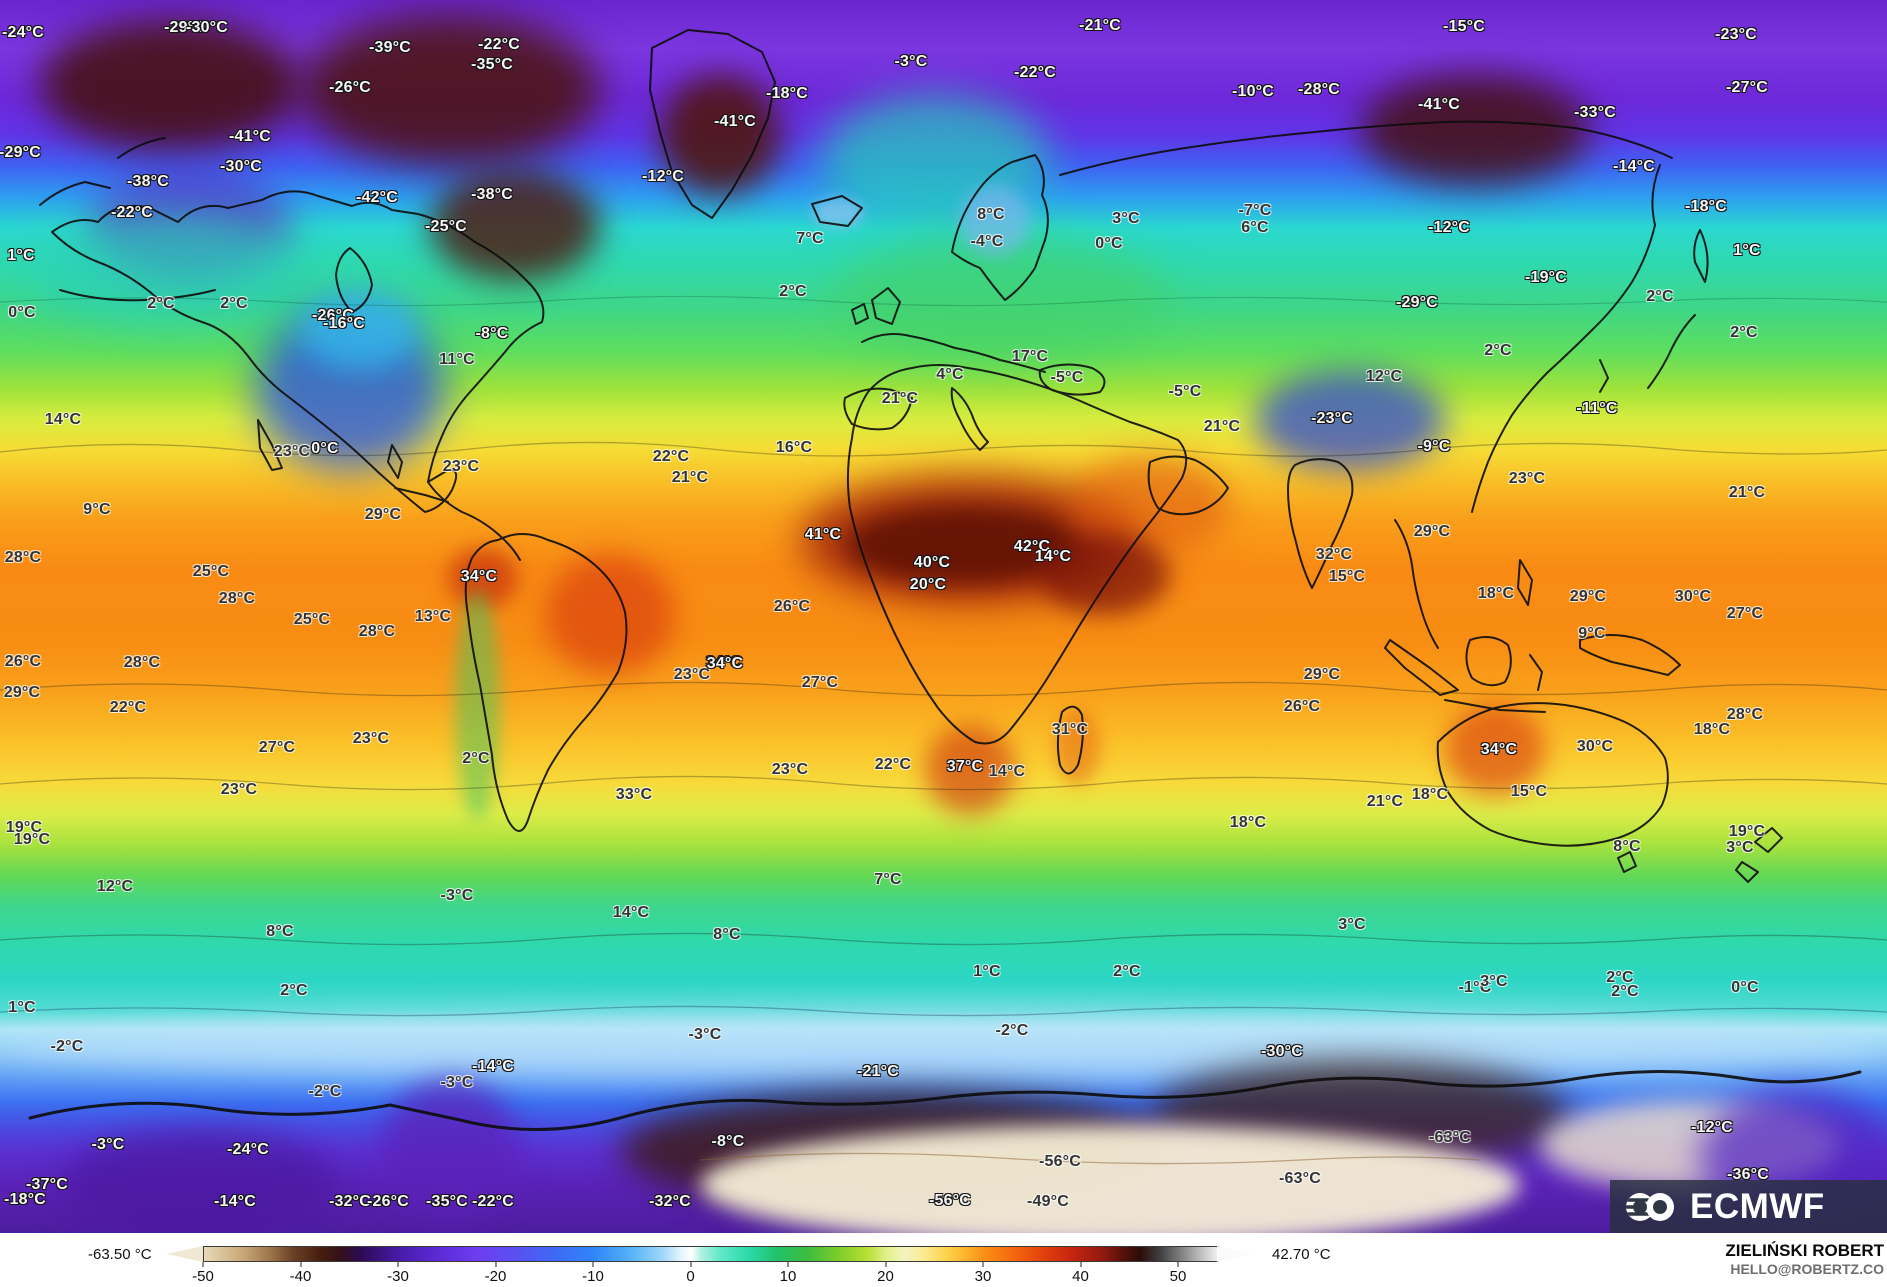  What do you see at coordinates (1804, 1259) in the screenshot?
I see `attribution: ZIELIŃSKI ROBERT HELLO@ROBERTZ.CO` at bounding box center [1804, 1259].